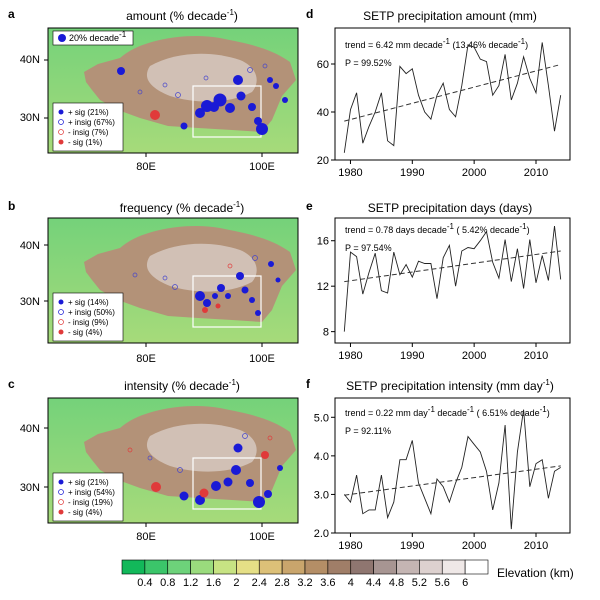 This screenshot has height=600, width=600. Describe the element at coordinates (153, 460) in the screenshot. I see `map-panel-c: c intensity (% decade-1)` at that location.